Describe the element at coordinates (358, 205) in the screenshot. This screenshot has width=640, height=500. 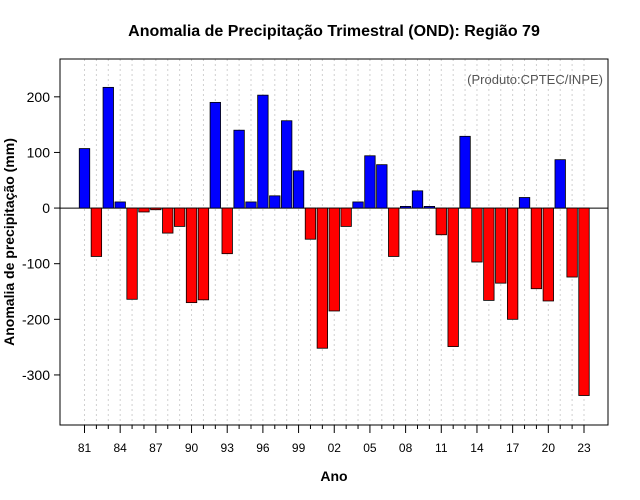
I see `bar-2004` at that location.